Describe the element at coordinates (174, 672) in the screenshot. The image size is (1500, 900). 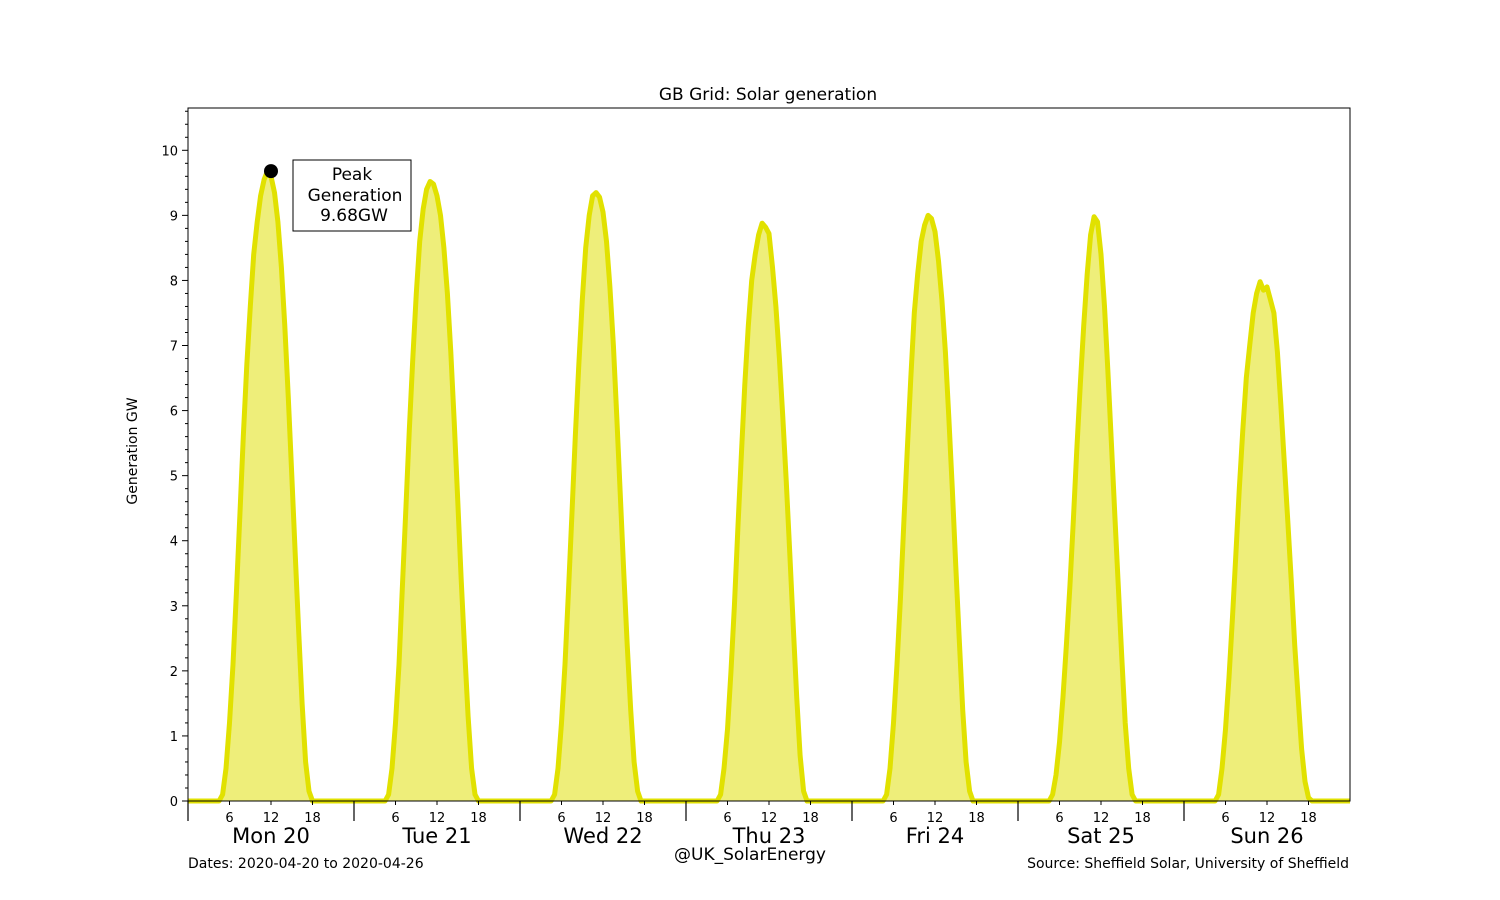
I see `y-tick-label: 2` at that location.